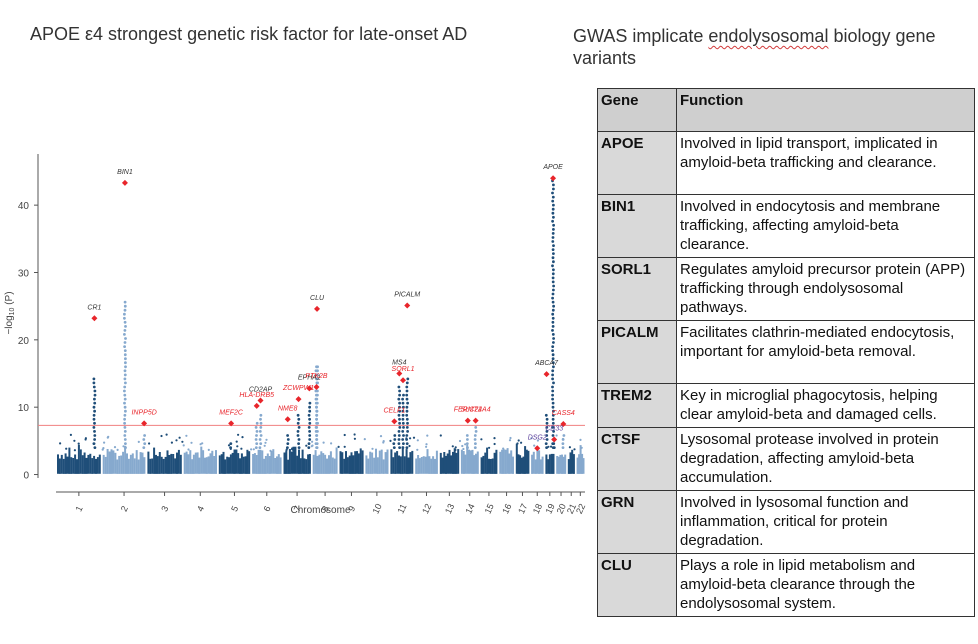 The width and height of the screenshot is (978, 644). What do you see at coordinates (554, 429) in the screenshot?
I see `locus-label-cd33: CD33` at bounding box center [554, 429].